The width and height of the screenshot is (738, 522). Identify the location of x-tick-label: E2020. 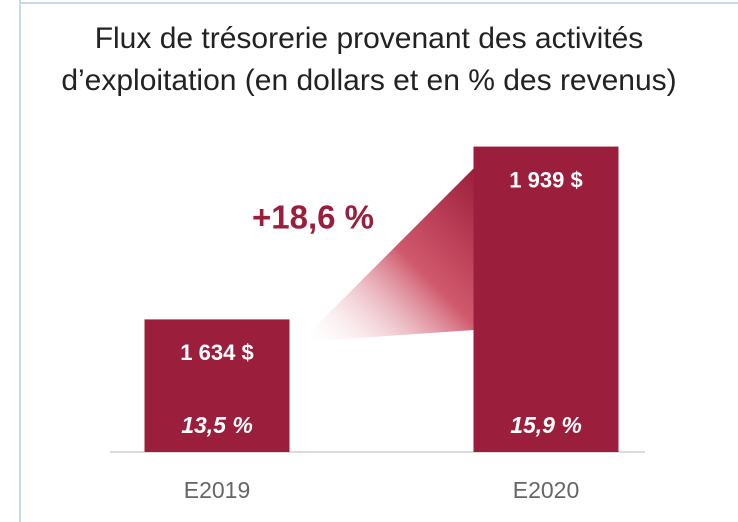
(546, 490).